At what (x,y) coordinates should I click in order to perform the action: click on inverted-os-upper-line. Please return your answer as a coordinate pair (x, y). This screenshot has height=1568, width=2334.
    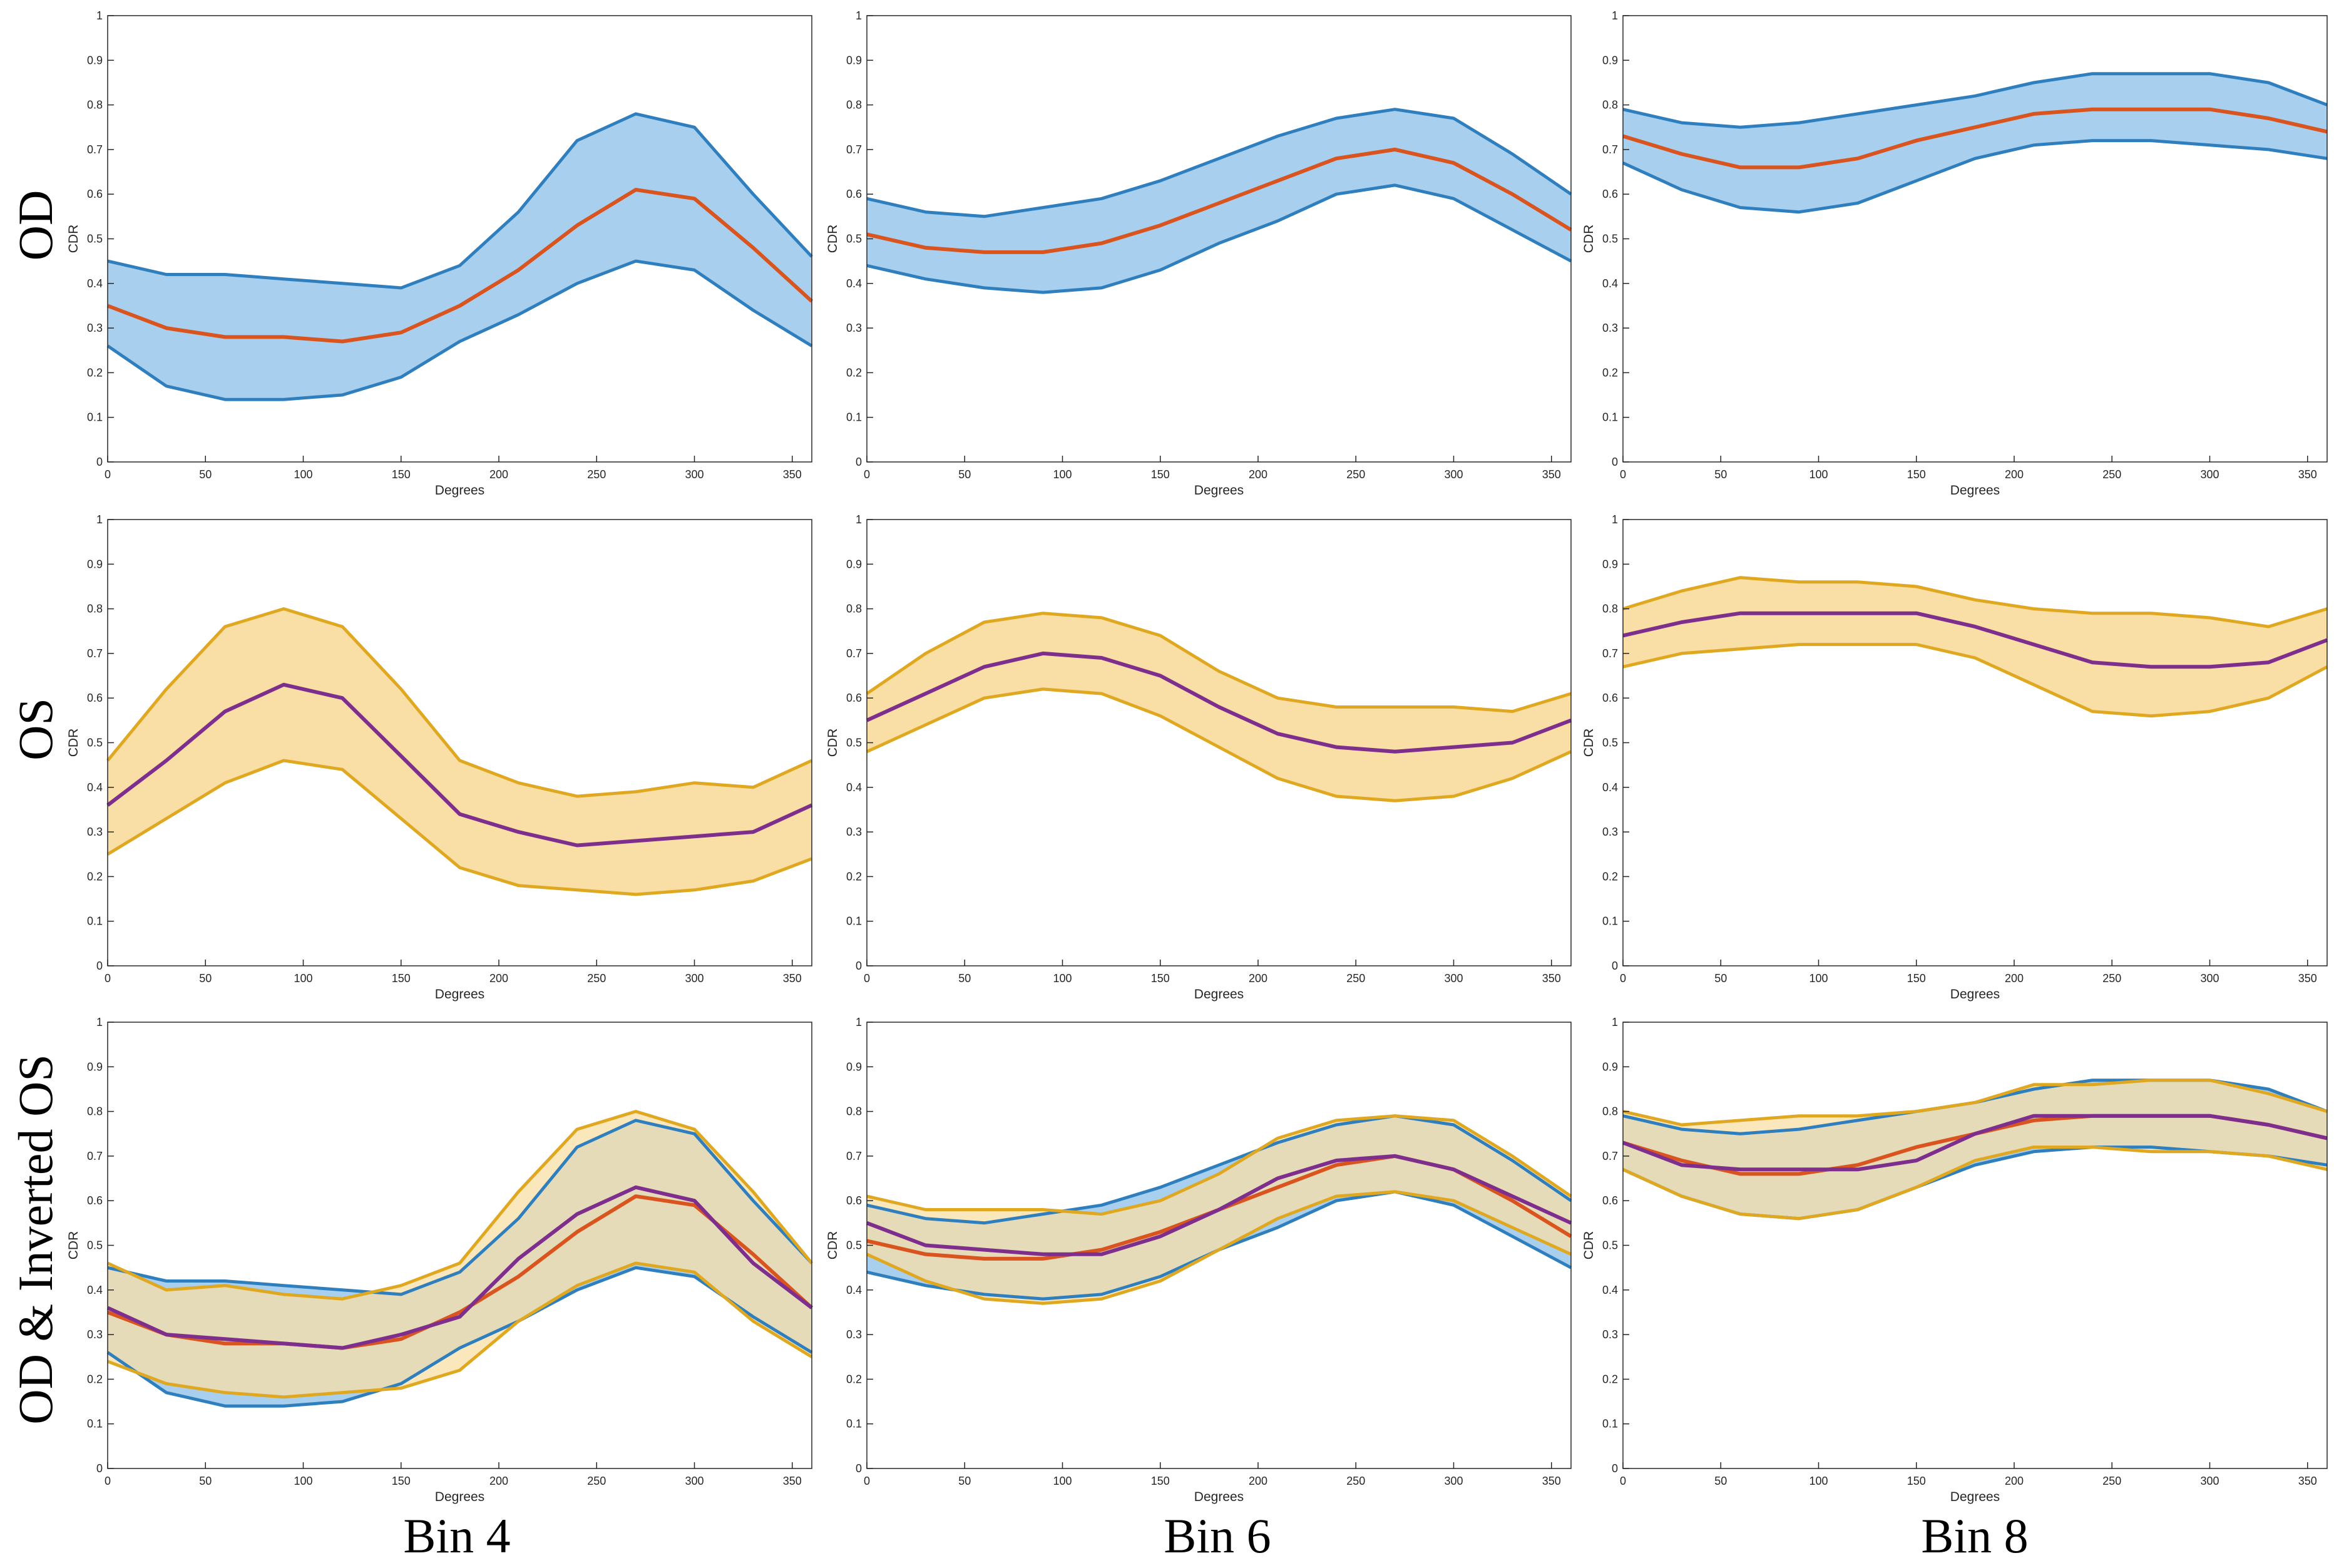
    Looking at the image, I should click on (459, 1205).